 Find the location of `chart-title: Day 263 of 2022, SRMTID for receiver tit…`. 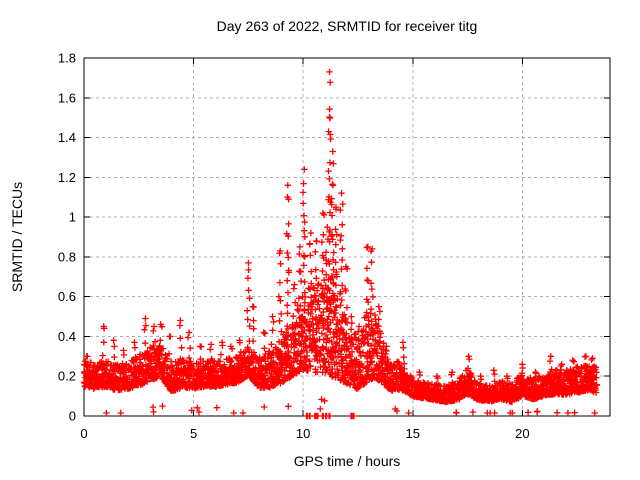

chart-title: Day 263 of 2022, SRMTID for receiver tit… is located at coordinates (347, 26).